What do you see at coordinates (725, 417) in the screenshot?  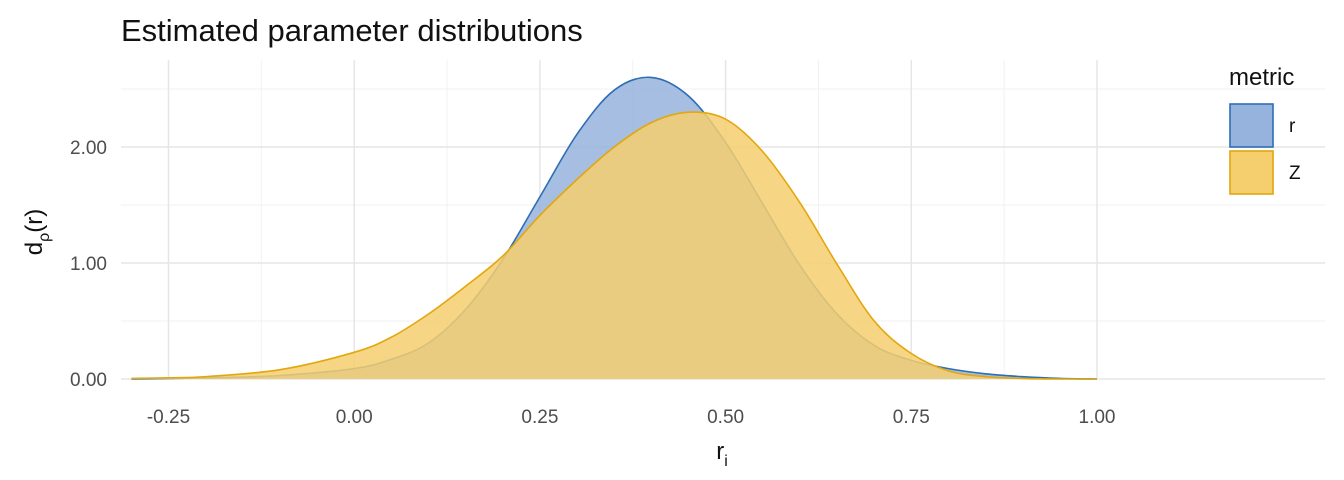 I see `x-tick-label: 0.50` at bounding box center [725, 417].